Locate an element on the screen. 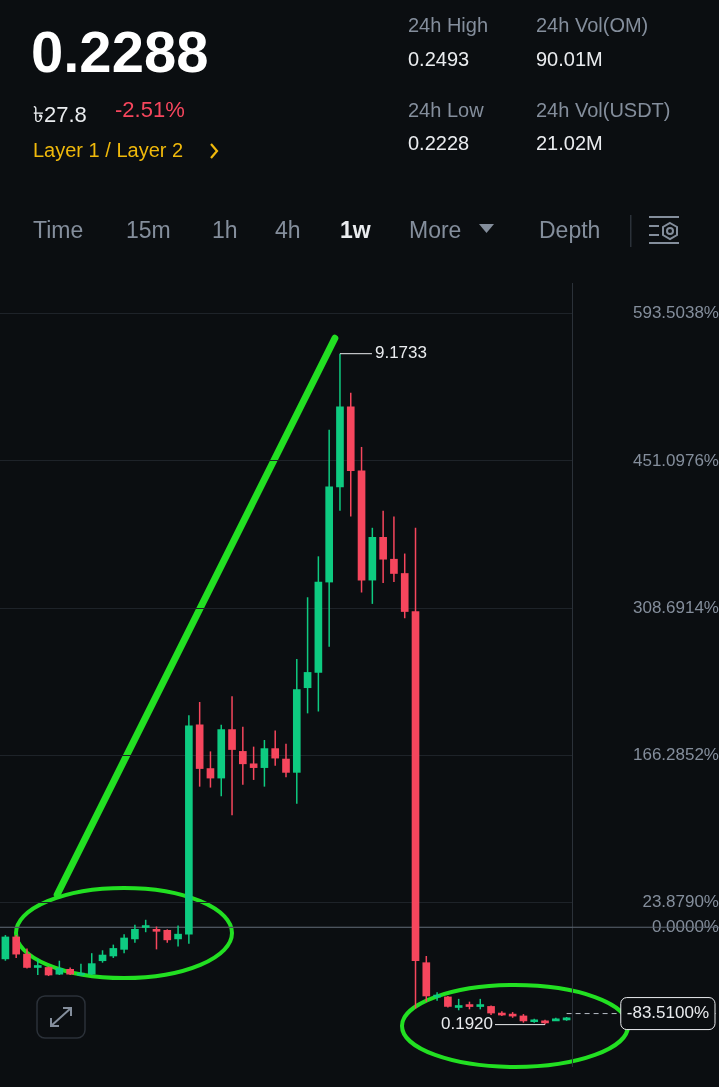  text: 24h Vol(USDT) is located at coordinates (603, 110).